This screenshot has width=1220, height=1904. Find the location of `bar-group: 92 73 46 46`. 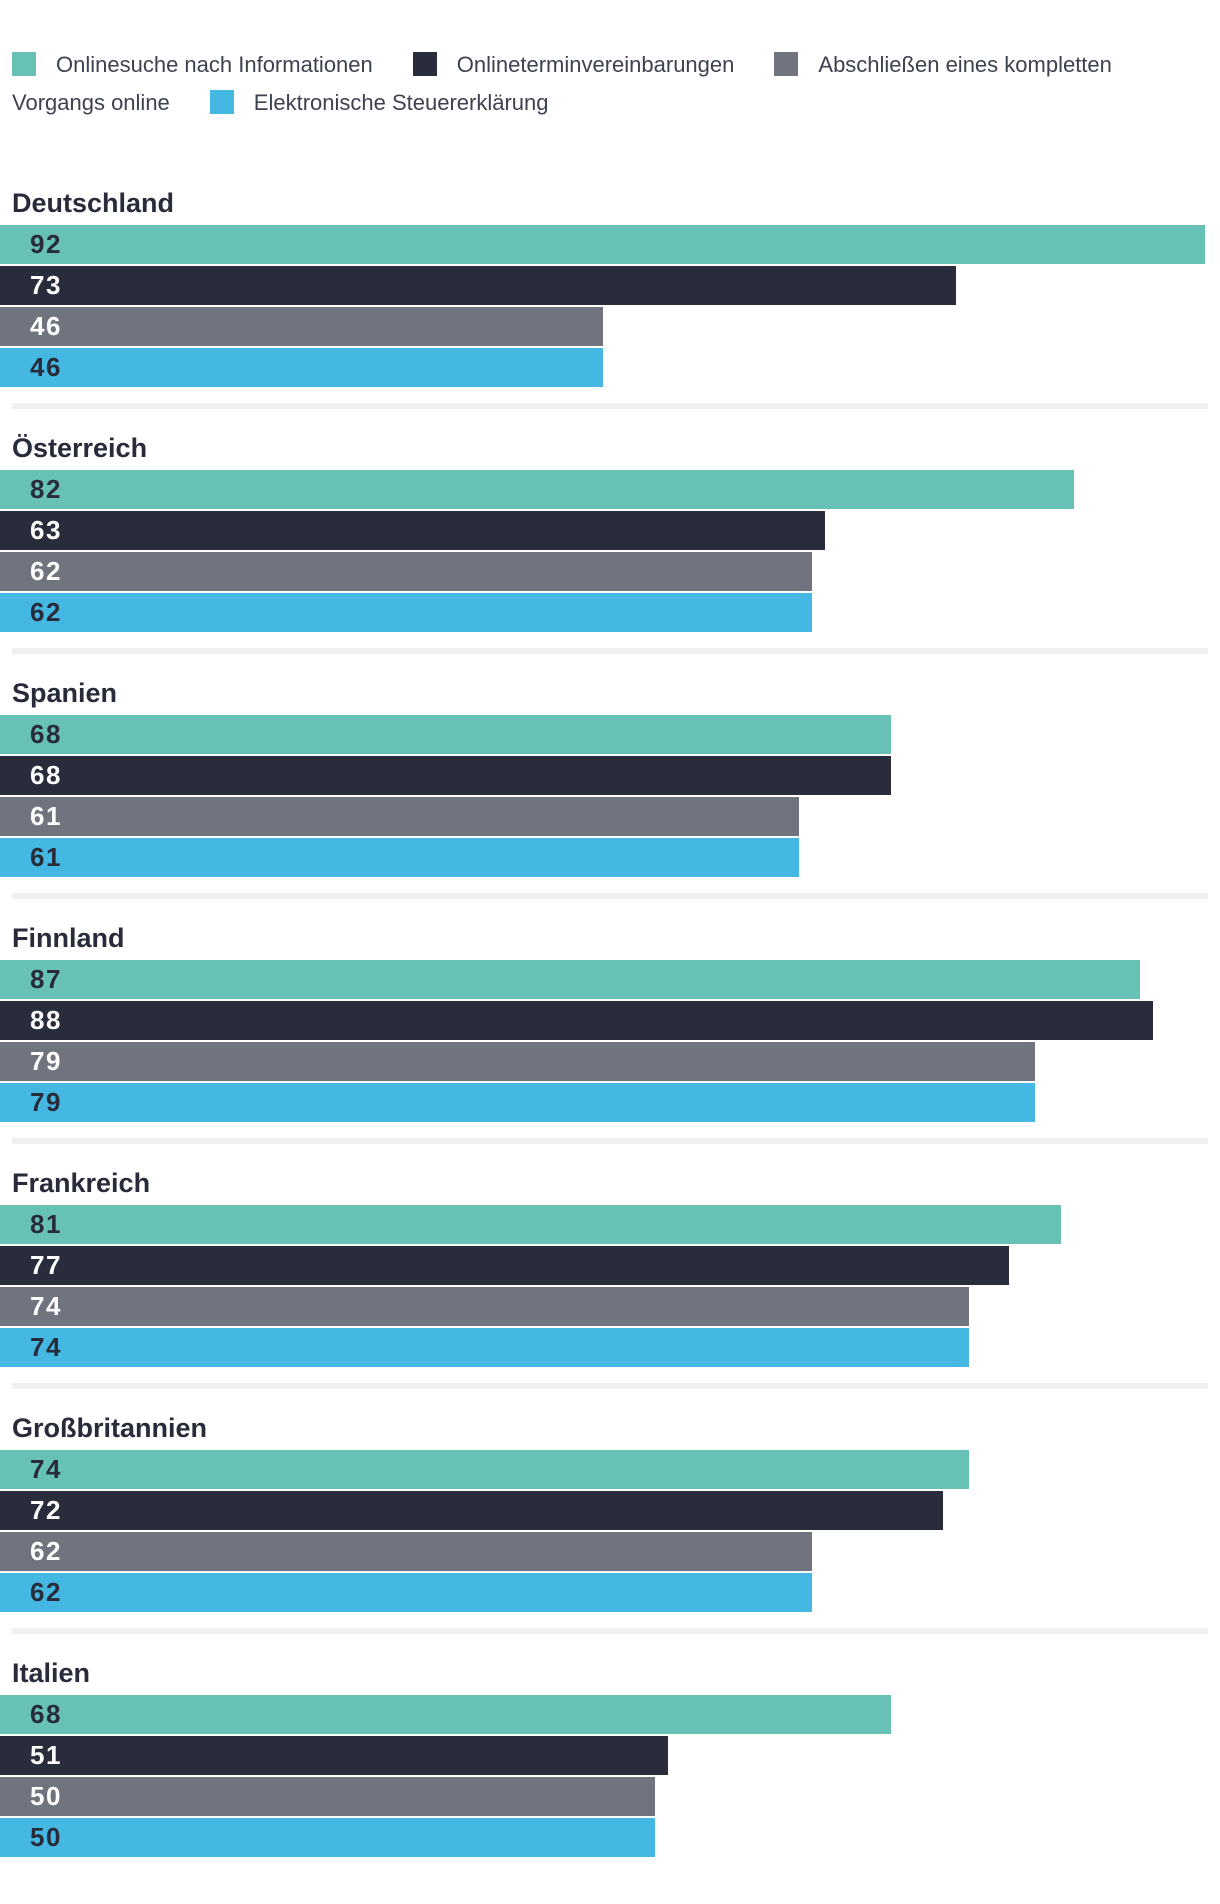

bar-group: 92 73 46 46 is located at coordinates (610, 306).